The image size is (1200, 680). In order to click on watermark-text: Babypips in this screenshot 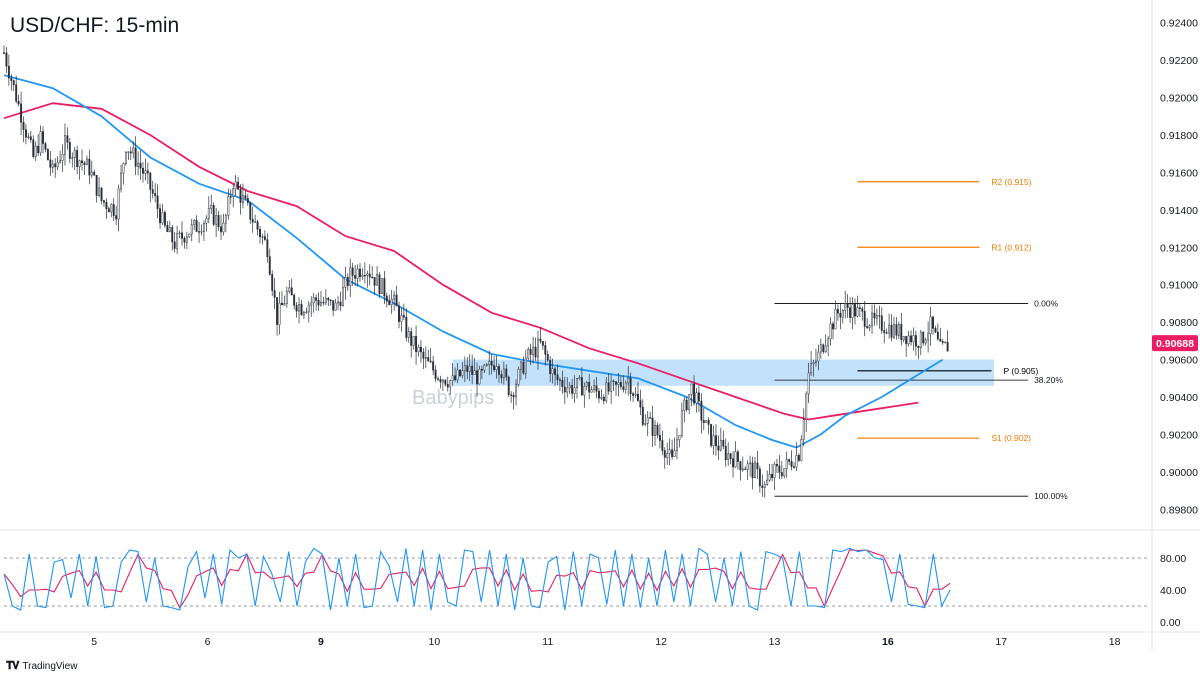, I will do `click(453, 398)`.